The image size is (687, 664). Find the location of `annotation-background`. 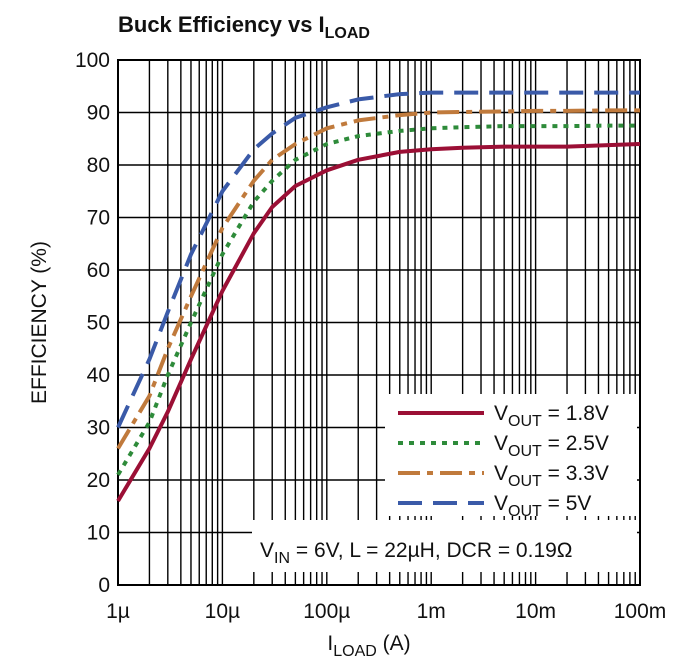

annotation-background is located at coordinates (444, 546).